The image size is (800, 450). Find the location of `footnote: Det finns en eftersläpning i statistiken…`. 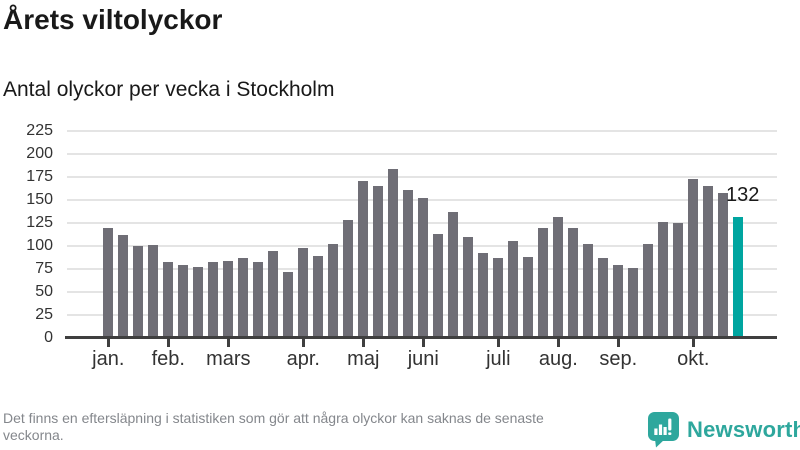

footnote: Det finns en eftersläpning i statistiken… is located at coordinates (273, 426).